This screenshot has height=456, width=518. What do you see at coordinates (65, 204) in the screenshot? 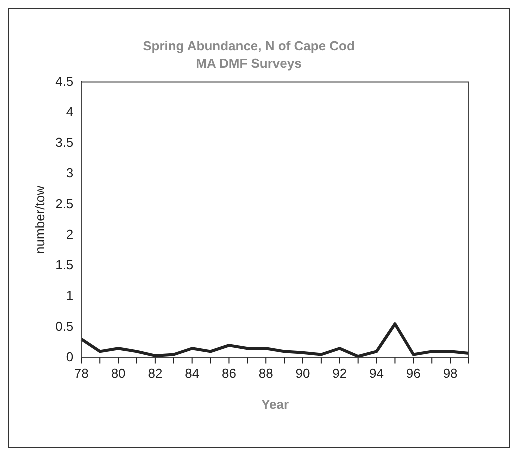
I see `y-tick-label: 2.5` at bounding box center [65, 204].